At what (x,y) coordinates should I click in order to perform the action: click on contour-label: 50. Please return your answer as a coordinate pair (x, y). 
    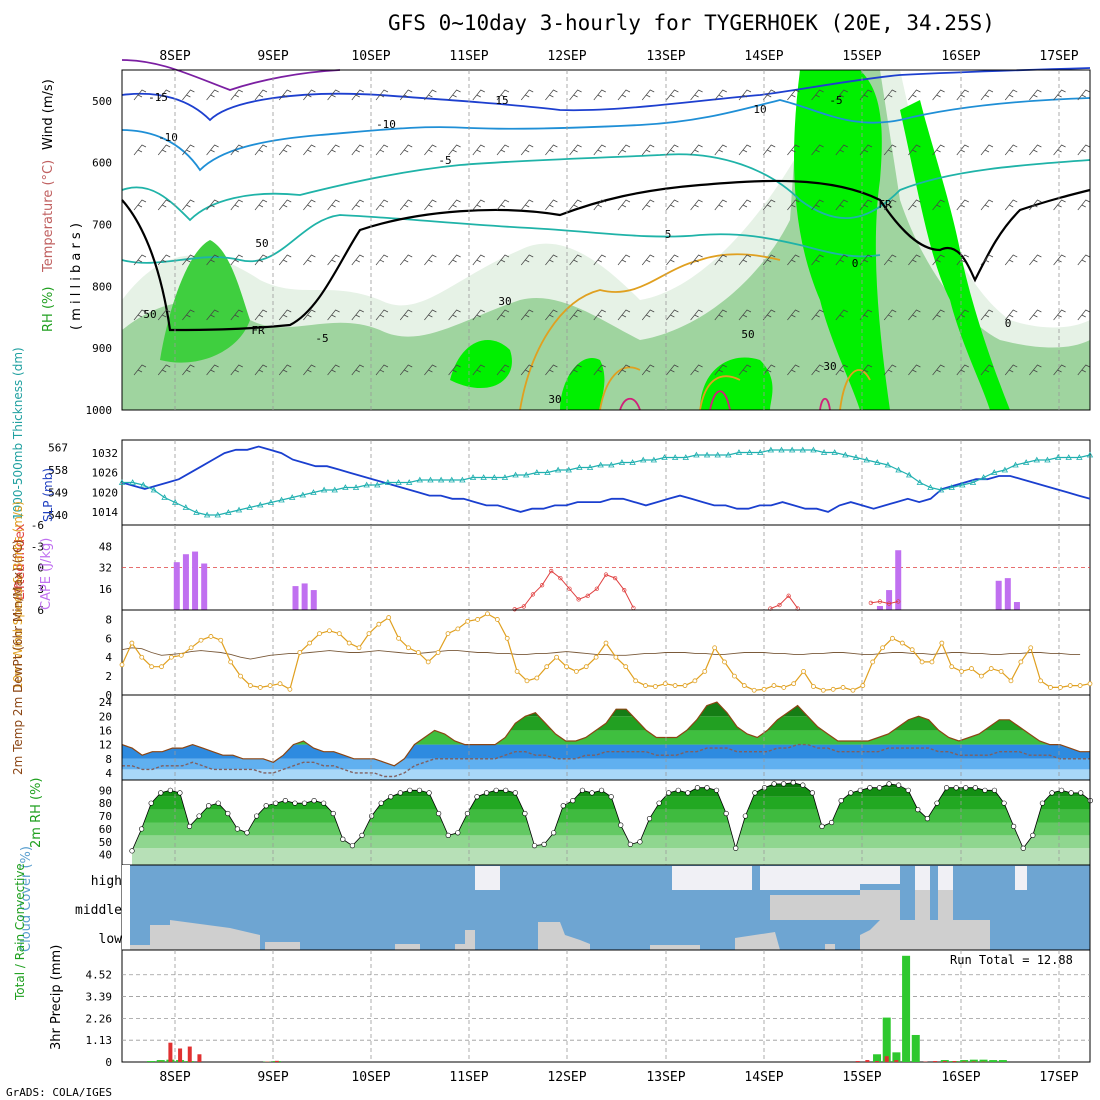
    Looking at the image, I should click on (261, 243).